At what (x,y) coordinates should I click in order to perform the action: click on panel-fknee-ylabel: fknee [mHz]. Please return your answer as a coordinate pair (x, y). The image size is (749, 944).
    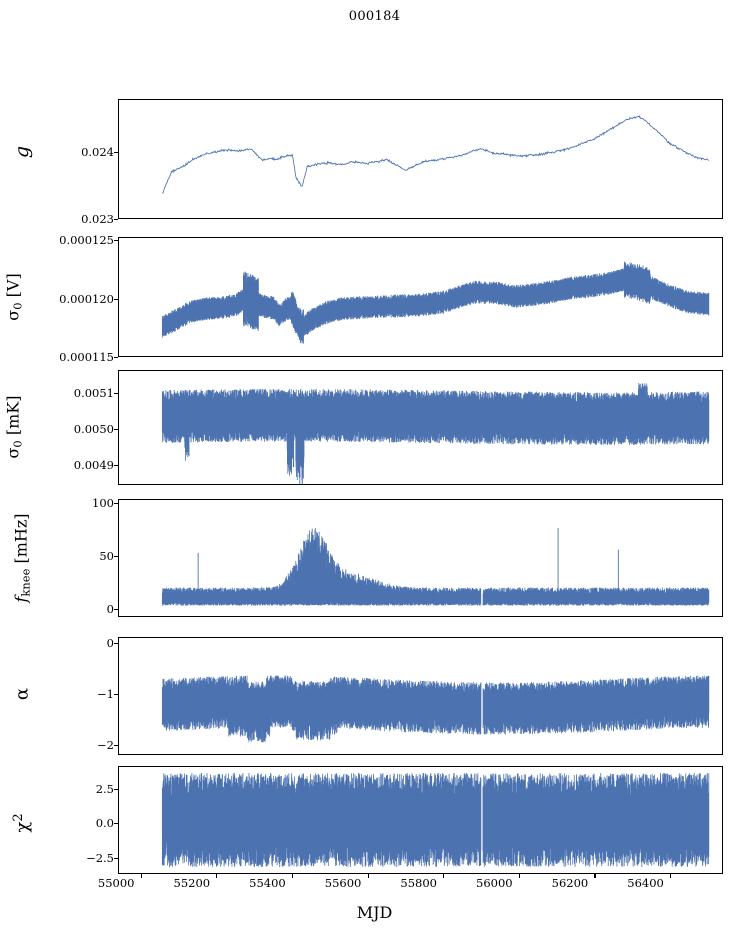
    Looking at the image, I should click on (22, 558).